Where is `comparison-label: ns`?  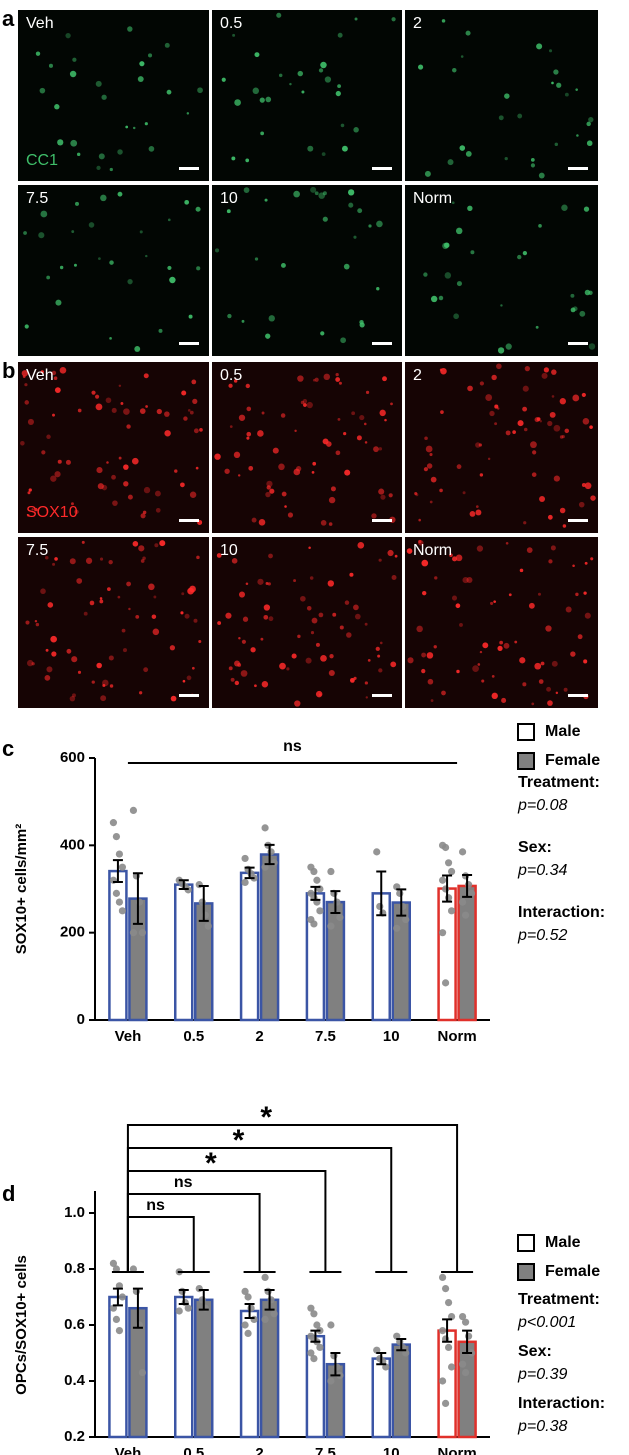
comparison-label: ns is located at coordinates (292, 746).